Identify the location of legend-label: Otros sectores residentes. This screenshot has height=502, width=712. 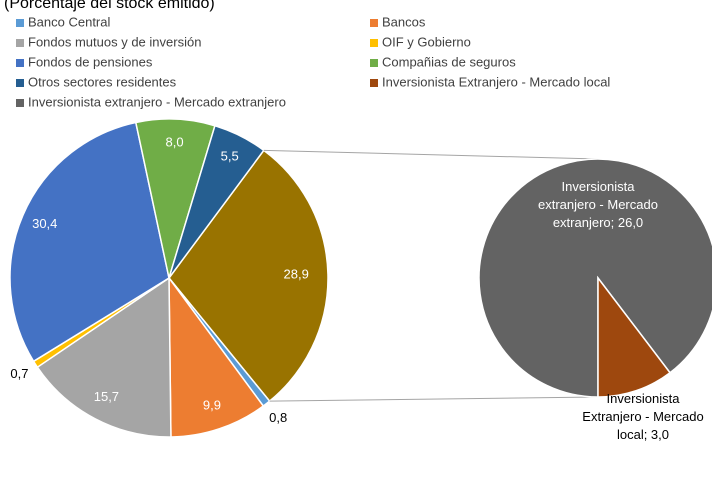
(102, 81).